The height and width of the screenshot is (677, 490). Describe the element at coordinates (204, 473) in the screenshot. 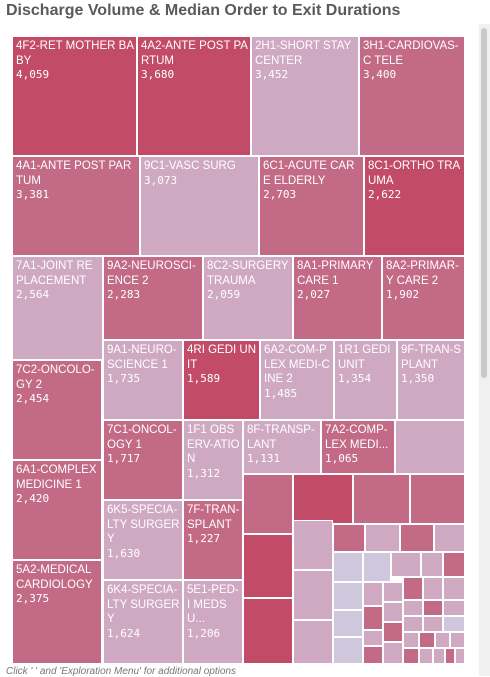

I see `tile-value: 1,312` at that location.